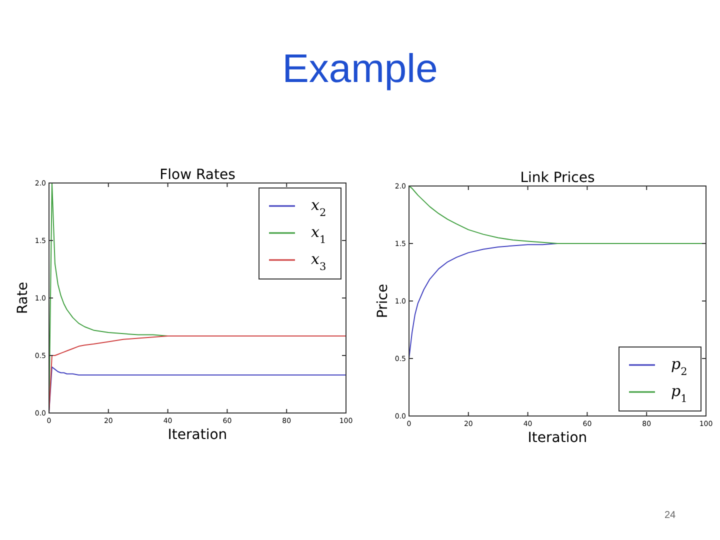 The height and width of the screenshot is (540, 720). What do you see at coordinates (23, 298) in the screenshot?
I see `y-axis-title: Rate` at bounding box center [23, 298].